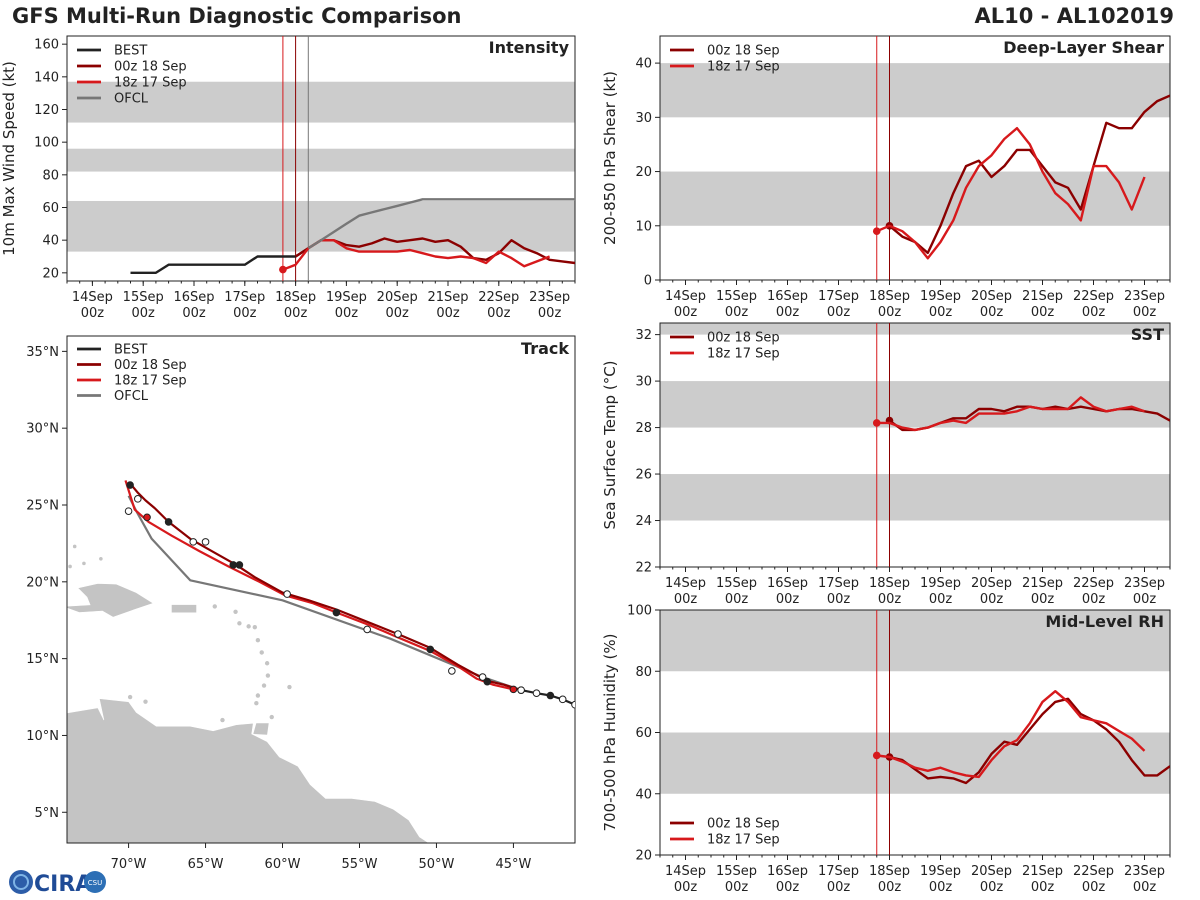 This screenshot has height=900, width=1200. Describe the element at coordinates (50, 241) in the screenshot. I see `intensity-ytick-label: 40` at that location.